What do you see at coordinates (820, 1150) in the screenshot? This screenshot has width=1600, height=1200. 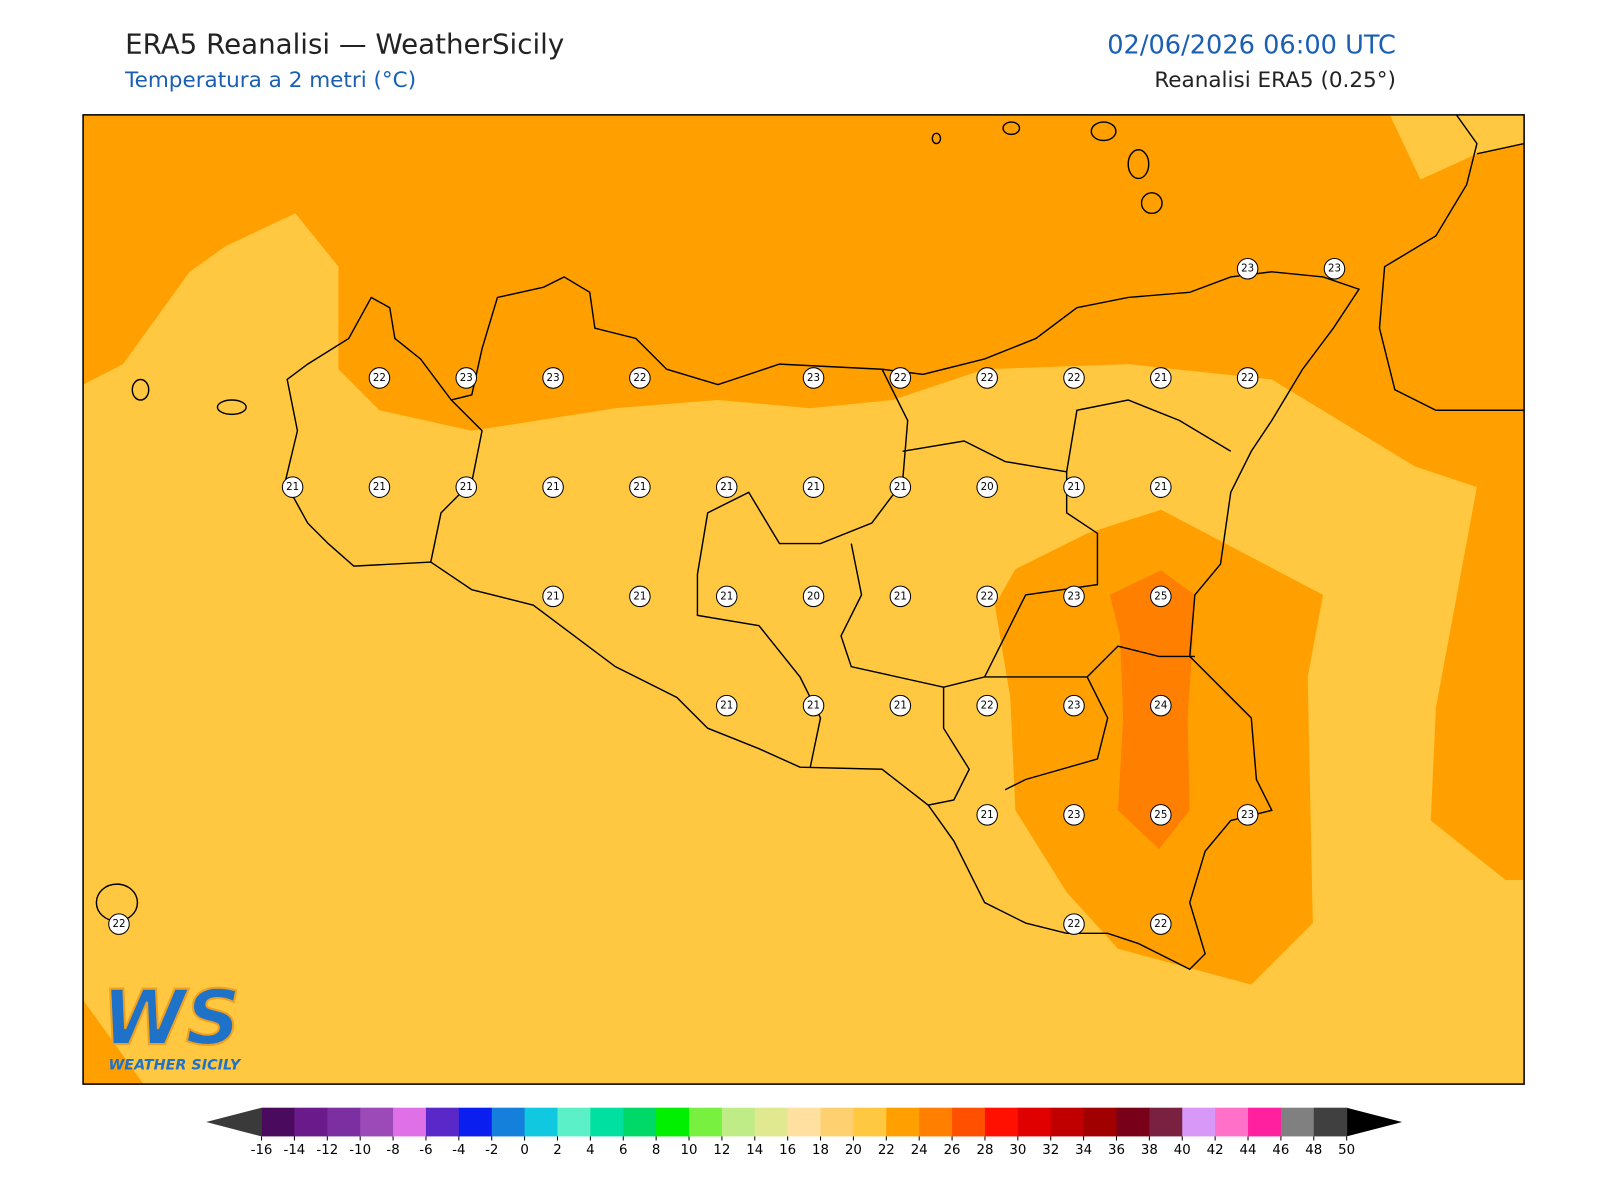 I see `colorbar-tick-label: 18` at bounding box center [820, 1150].